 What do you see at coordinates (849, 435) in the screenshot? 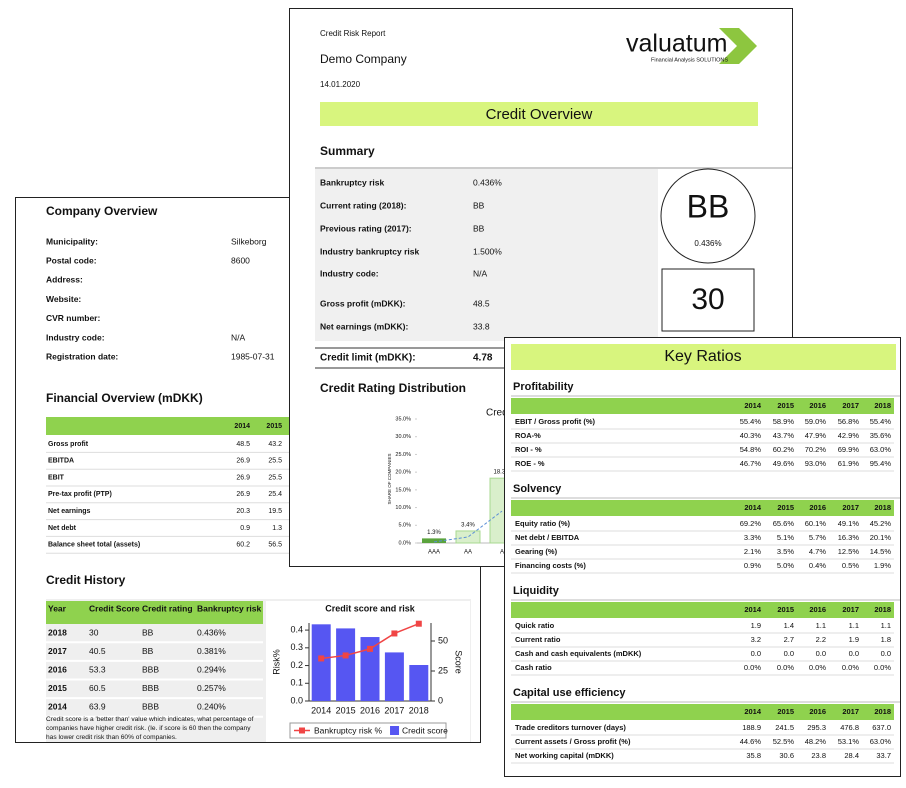
I see `cell: 42.9%` at bounding box center [849, 435].